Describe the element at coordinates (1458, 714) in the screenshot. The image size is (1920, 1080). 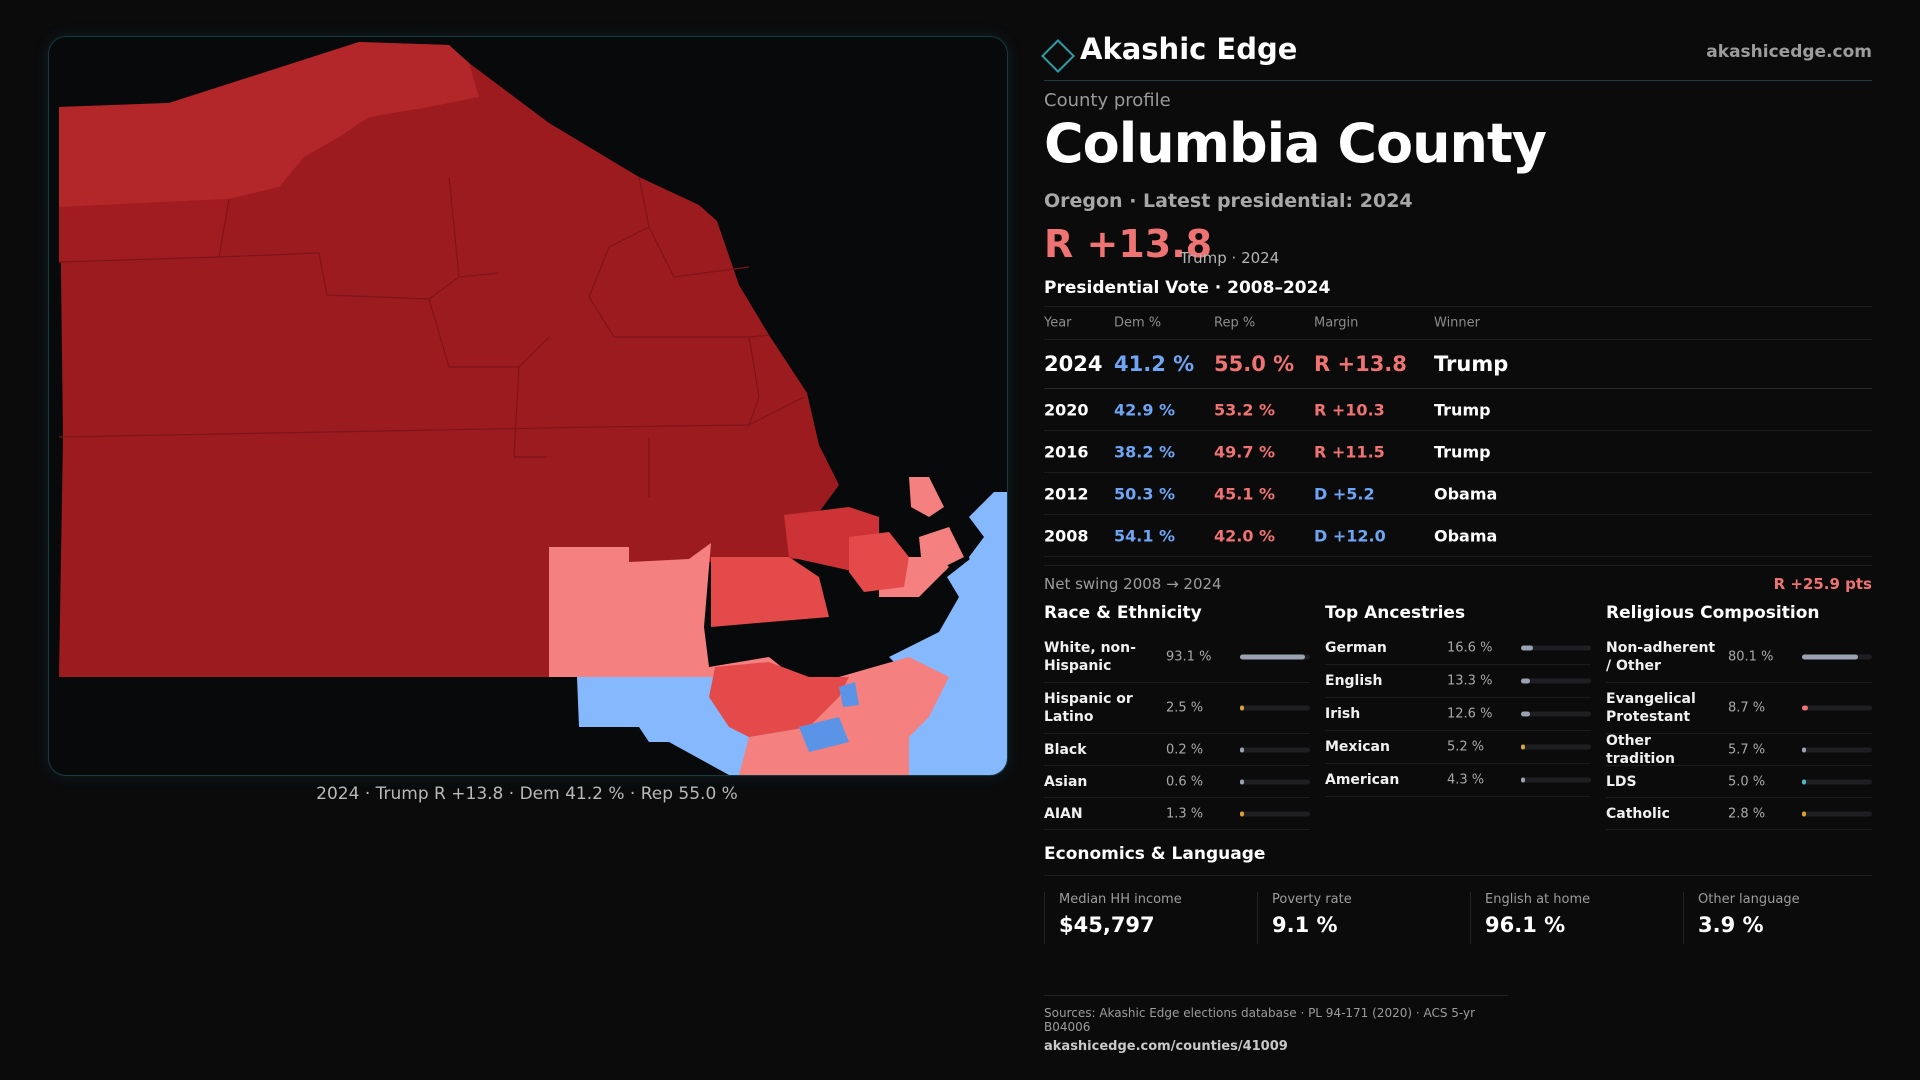
I see `list-item: Irish 12.6 %` at that location.